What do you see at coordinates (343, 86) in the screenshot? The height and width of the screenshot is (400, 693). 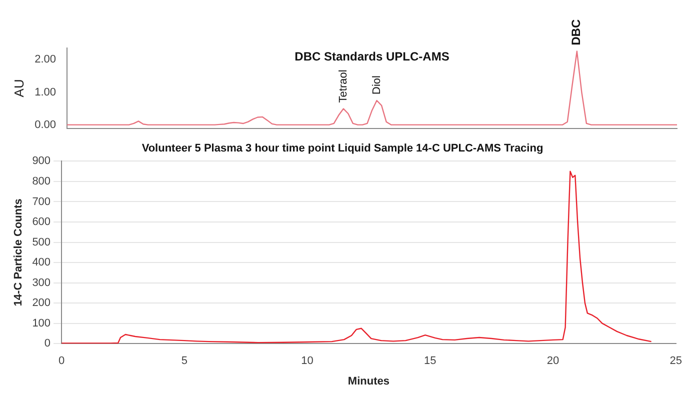 I see `annotation: Tetraol` at bounding box center [343, 86].